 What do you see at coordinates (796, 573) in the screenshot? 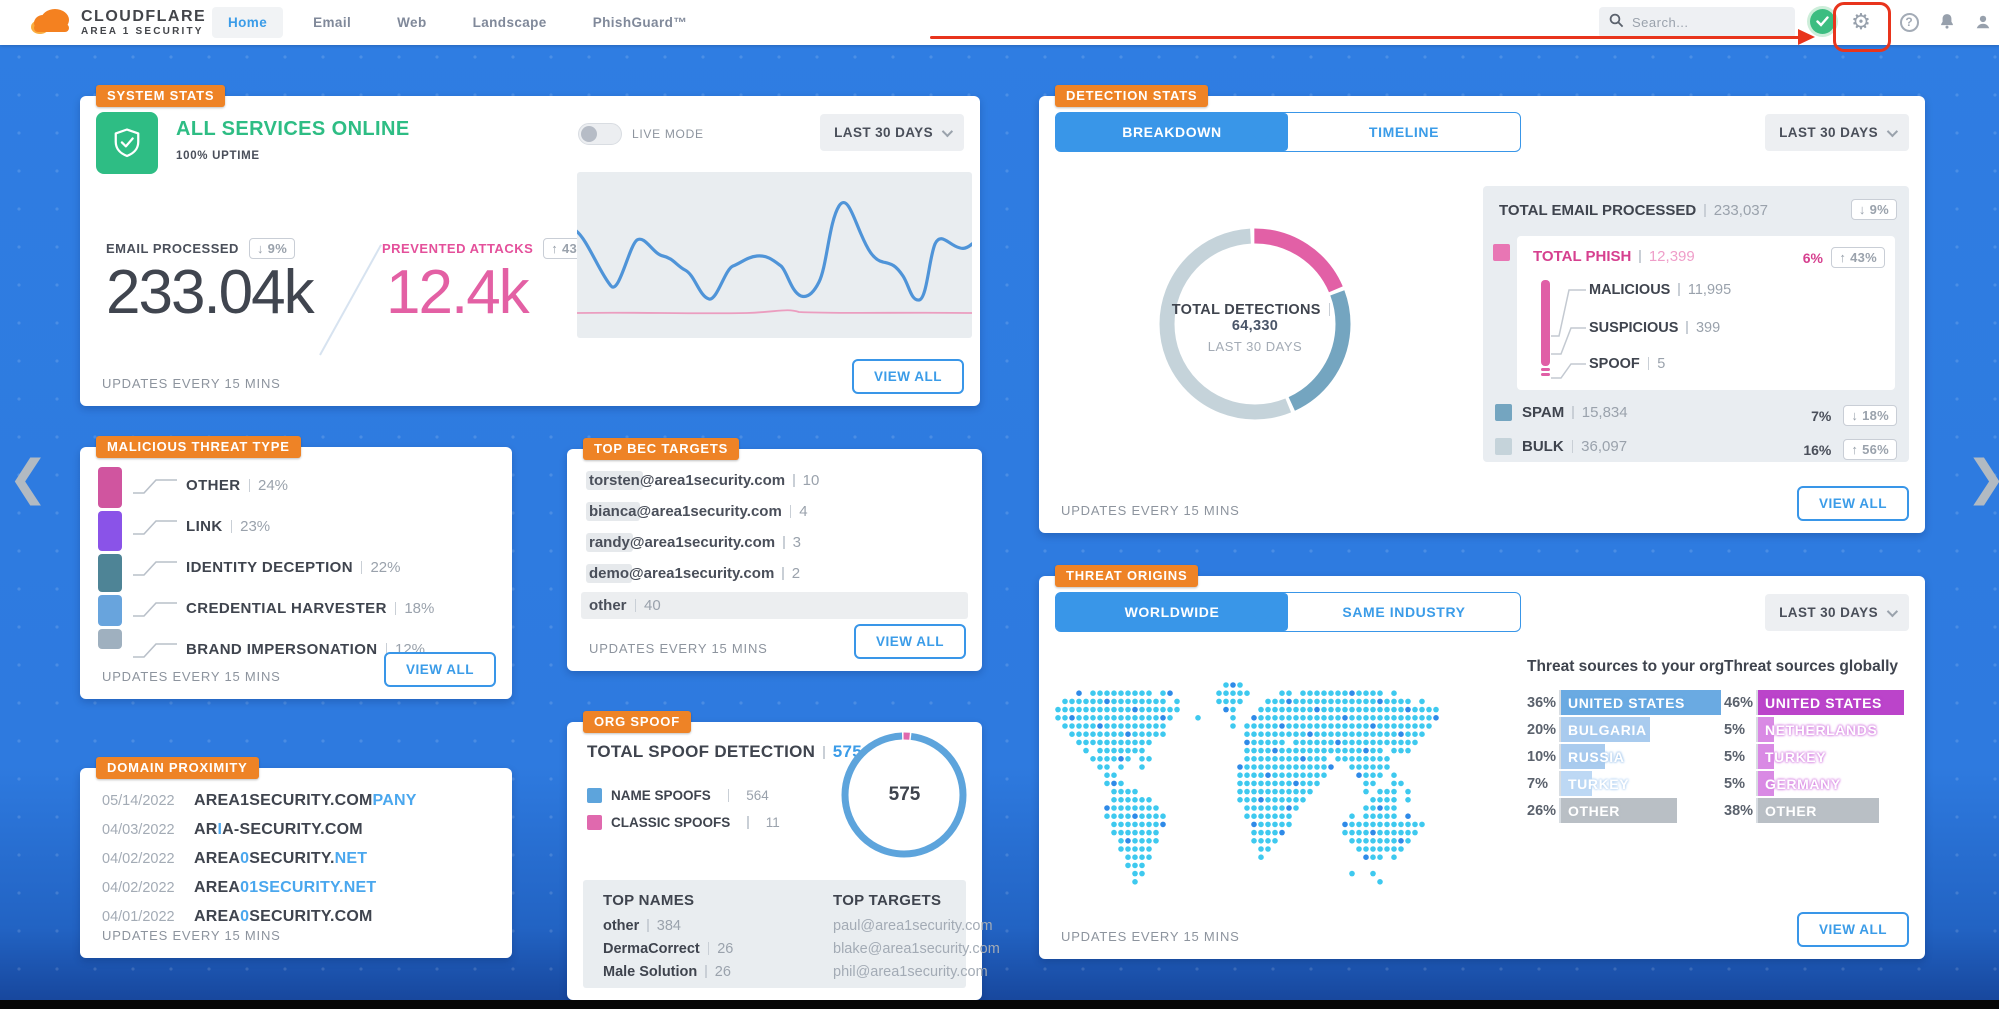
I see `bec-count: 2` at bounding box center [796, 573].